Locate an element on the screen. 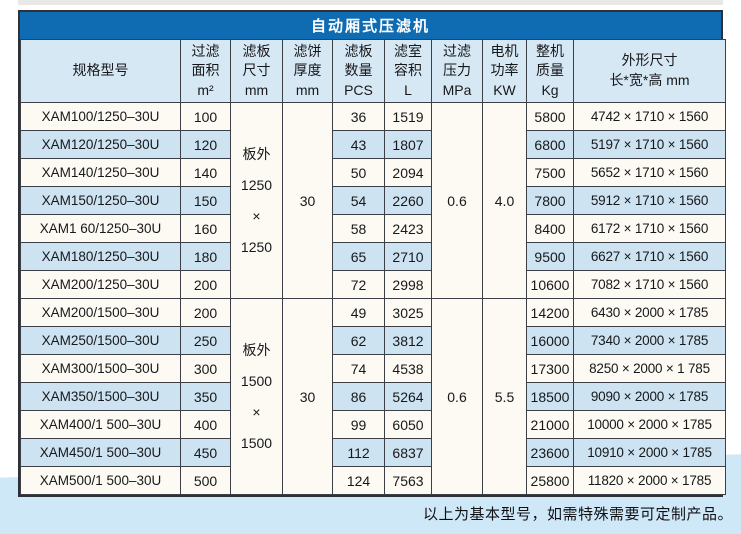  cell-dimensions: 9090 × 2000 × 1785 is located at coordinates (649, 396).